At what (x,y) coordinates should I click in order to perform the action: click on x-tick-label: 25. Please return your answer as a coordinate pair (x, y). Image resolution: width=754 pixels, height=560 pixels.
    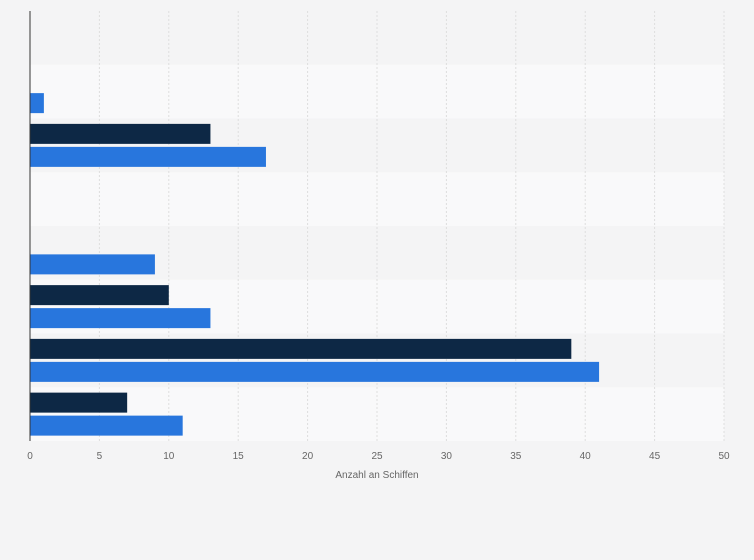
    Looking at the image, I should click on (377, 456).